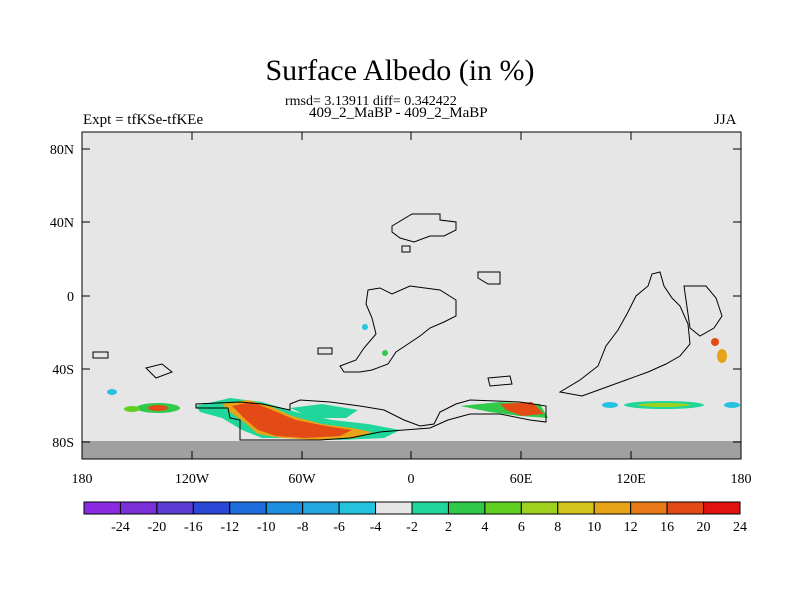  Describe the element at coordinates (157, 527) in the screenshot. I see `colorbar-label: -20` at that location.